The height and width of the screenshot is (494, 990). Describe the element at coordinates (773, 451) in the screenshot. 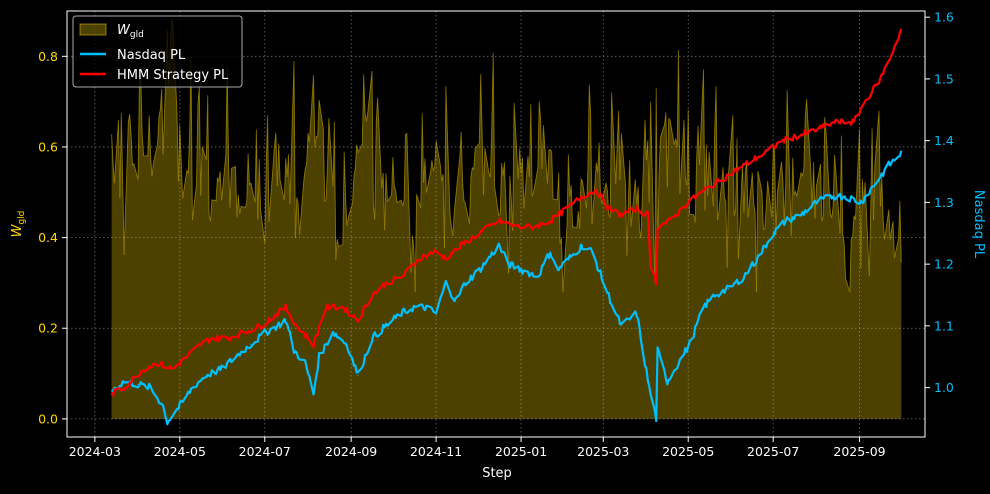

I see `x-tick-label-8: 2025-07` at that location.